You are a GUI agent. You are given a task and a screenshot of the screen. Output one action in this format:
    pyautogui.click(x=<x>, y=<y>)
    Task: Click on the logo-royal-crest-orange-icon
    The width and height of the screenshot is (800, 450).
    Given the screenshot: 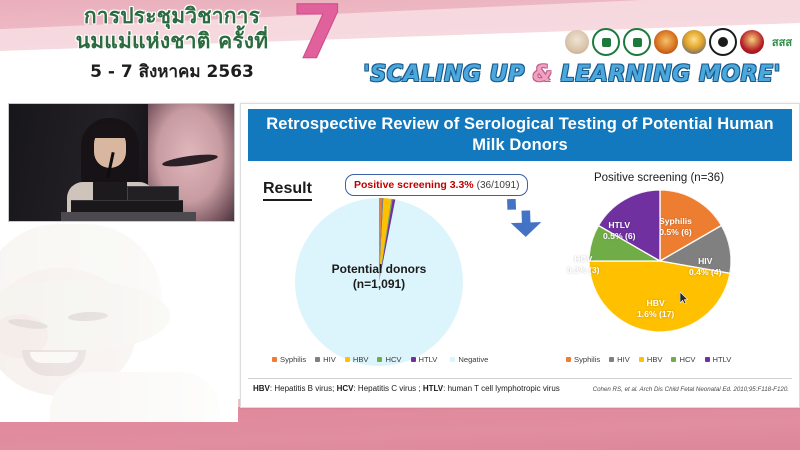 What is the action you would take?
    pyautogui.click(x=666, y=42)
    